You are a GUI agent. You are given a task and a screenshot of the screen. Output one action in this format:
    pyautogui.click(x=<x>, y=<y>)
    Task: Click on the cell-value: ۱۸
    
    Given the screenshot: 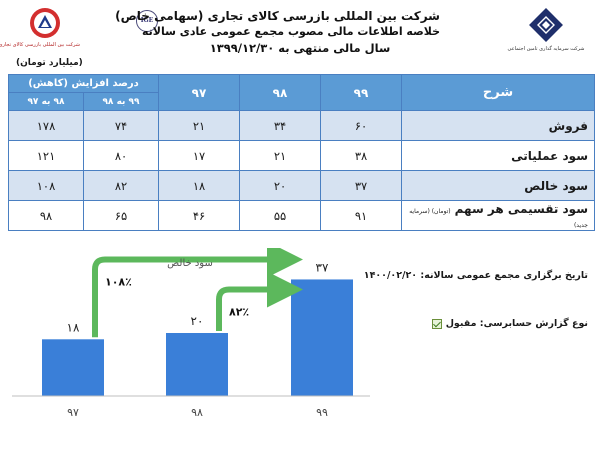 What is the action you would take?
    pyautogui.click(x=199, y=185)
    